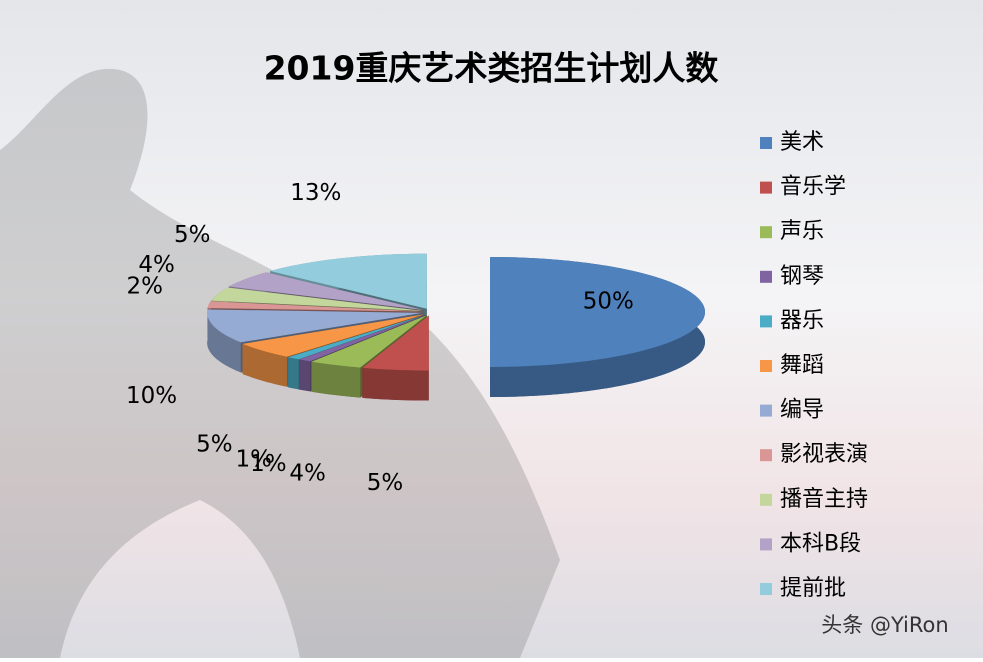 This screenshot has width=983, height=662. What do you see at coordinates (802, 231) in the screenshot?
I see `legend-label: 声乐` at bounding box center [802, 231].